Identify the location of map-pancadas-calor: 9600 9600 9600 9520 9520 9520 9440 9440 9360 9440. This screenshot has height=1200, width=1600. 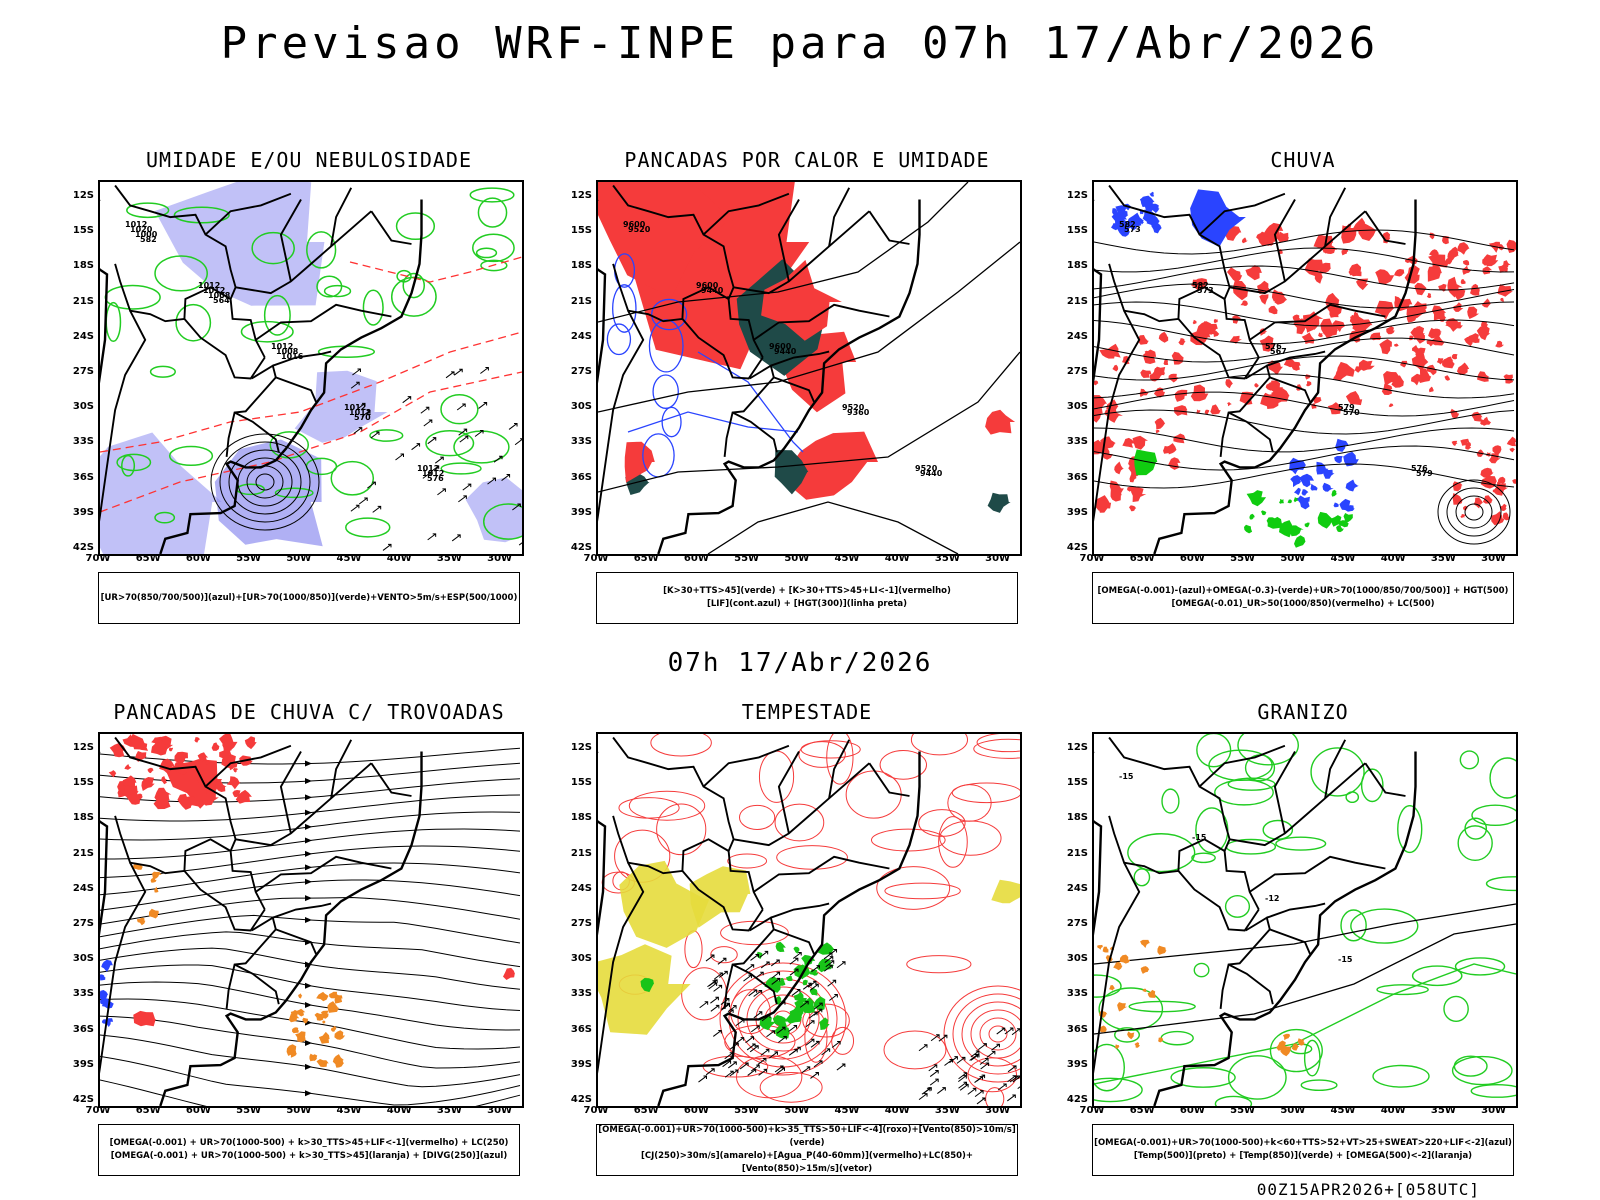
(809, 368).